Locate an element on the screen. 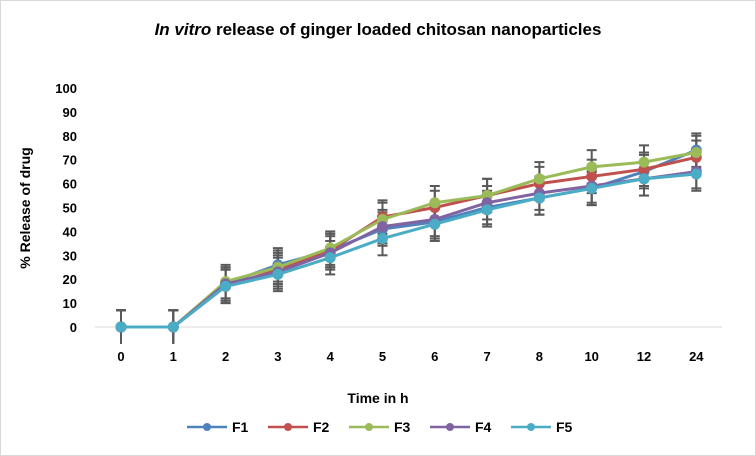  data-point-F2 is located at coordinates (592, 176).